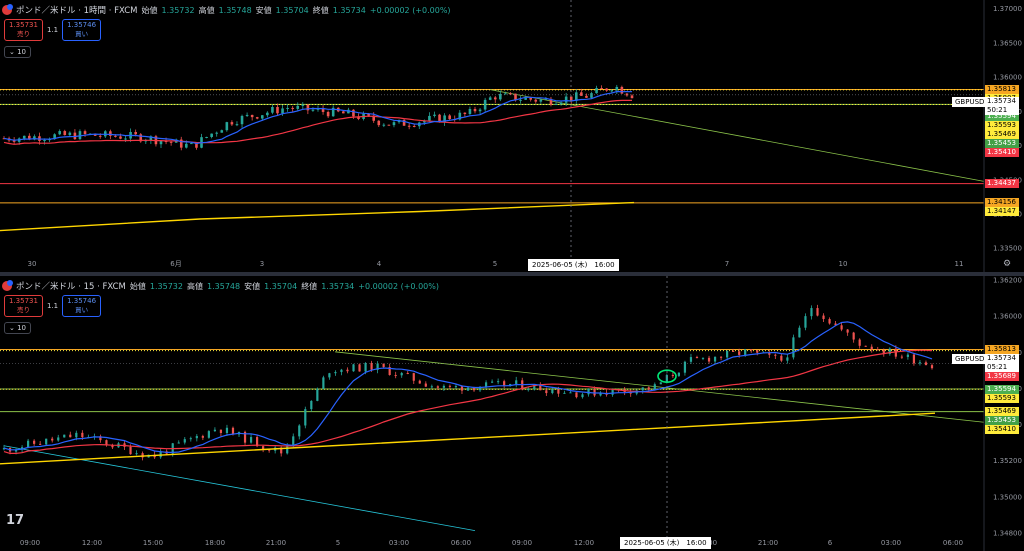 The height and width of the screenshot is (551, 1024). Describe the element at coordinates (71, 287) in the screenshot. I see `symbol-title: ポンド／米ドル · 15 · FXCM` at that location.